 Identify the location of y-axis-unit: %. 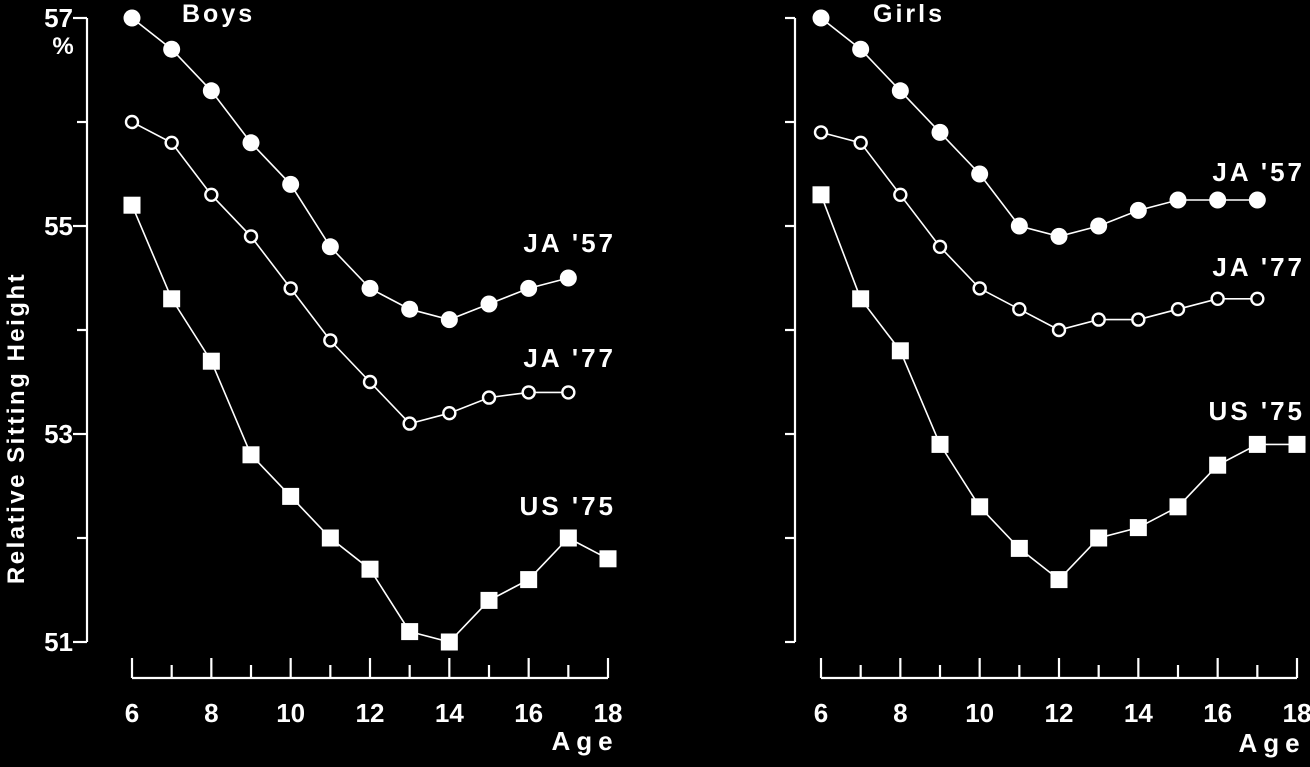
(62, 46).